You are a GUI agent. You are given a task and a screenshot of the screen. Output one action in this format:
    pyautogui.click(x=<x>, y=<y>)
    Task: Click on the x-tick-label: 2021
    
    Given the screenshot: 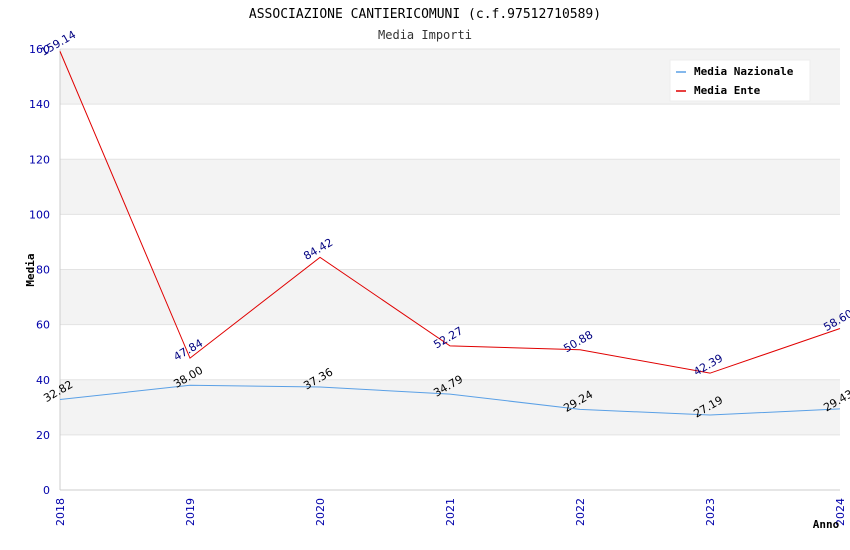 What is the action you would take?
    pyautogui.click(x=450, y=512)
    